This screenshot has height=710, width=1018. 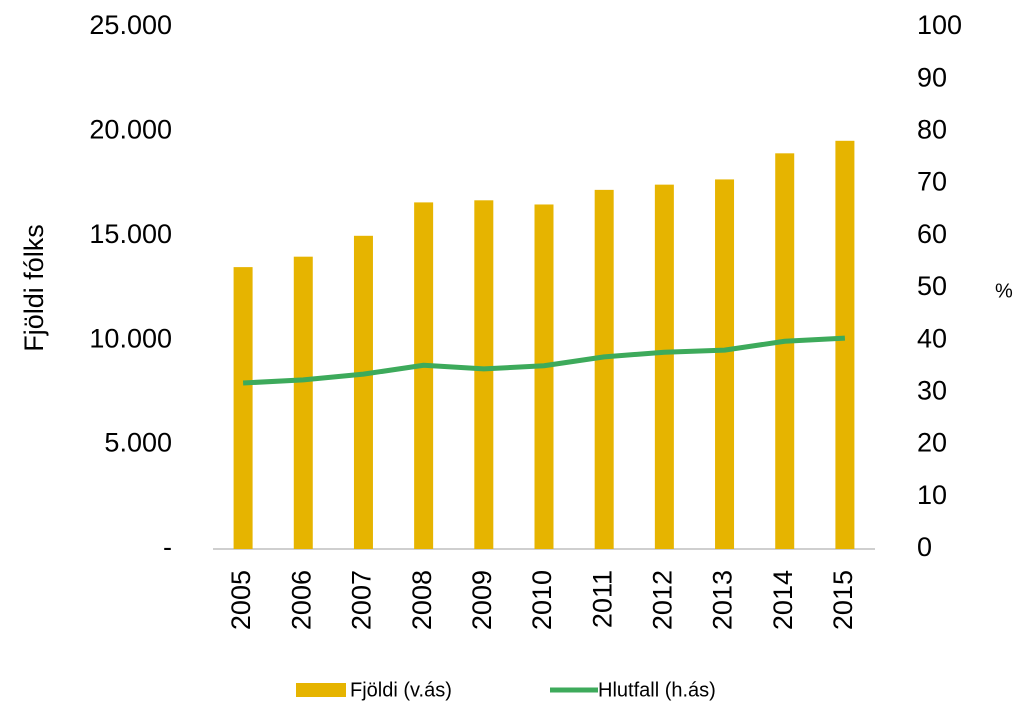 What do you see at coordinates (932, 77) in the screenshot?
I see `y2-tick-label: 90` at bounding box center [932, 77].